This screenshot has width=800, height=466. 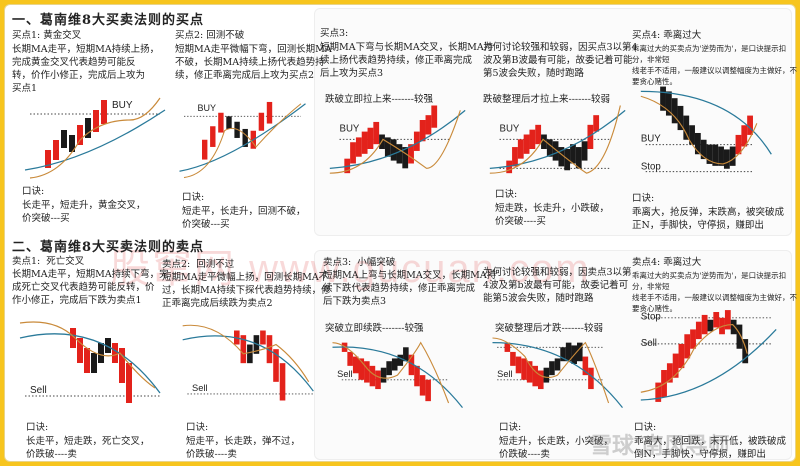 I want to click on buy3-rhyme: 短走跌，长走升，小跌破， 价突破----买, so click(x=552, y=215).